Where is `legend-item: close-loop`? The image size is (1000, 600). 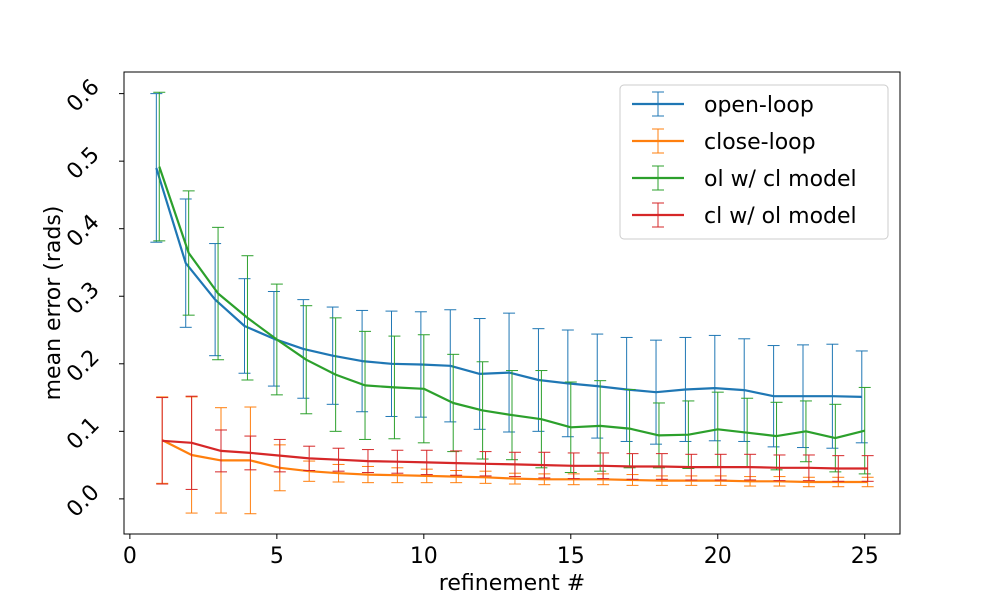 legend-item: close-loop is located at coordinates (724, 141).